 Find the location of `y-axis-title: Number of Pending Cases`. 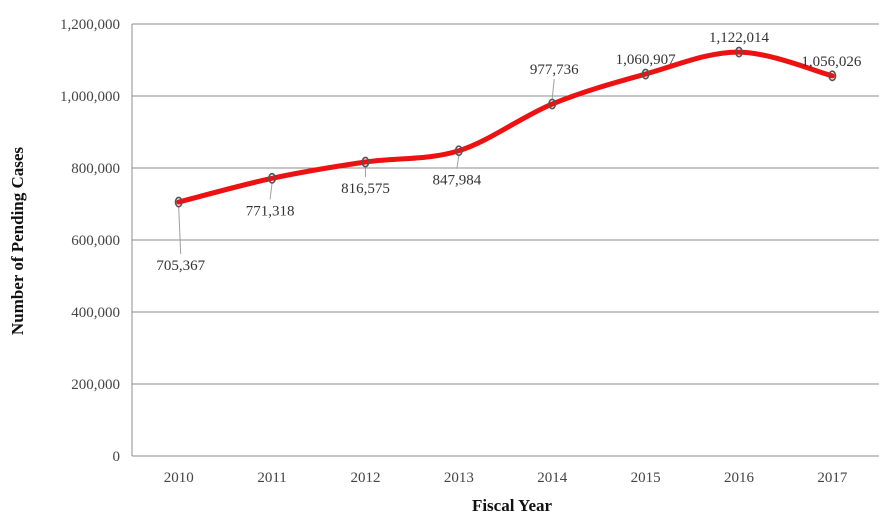

y-axis-title: Number of Pending Cases is located at coordinates (17, 241).